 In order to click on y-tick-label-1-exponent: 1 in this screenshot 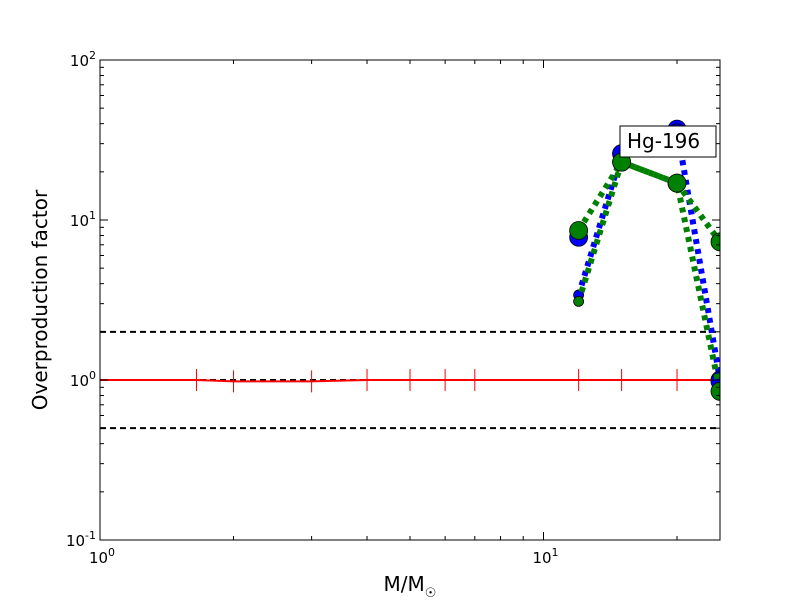, I will do `click(92, 215)`.